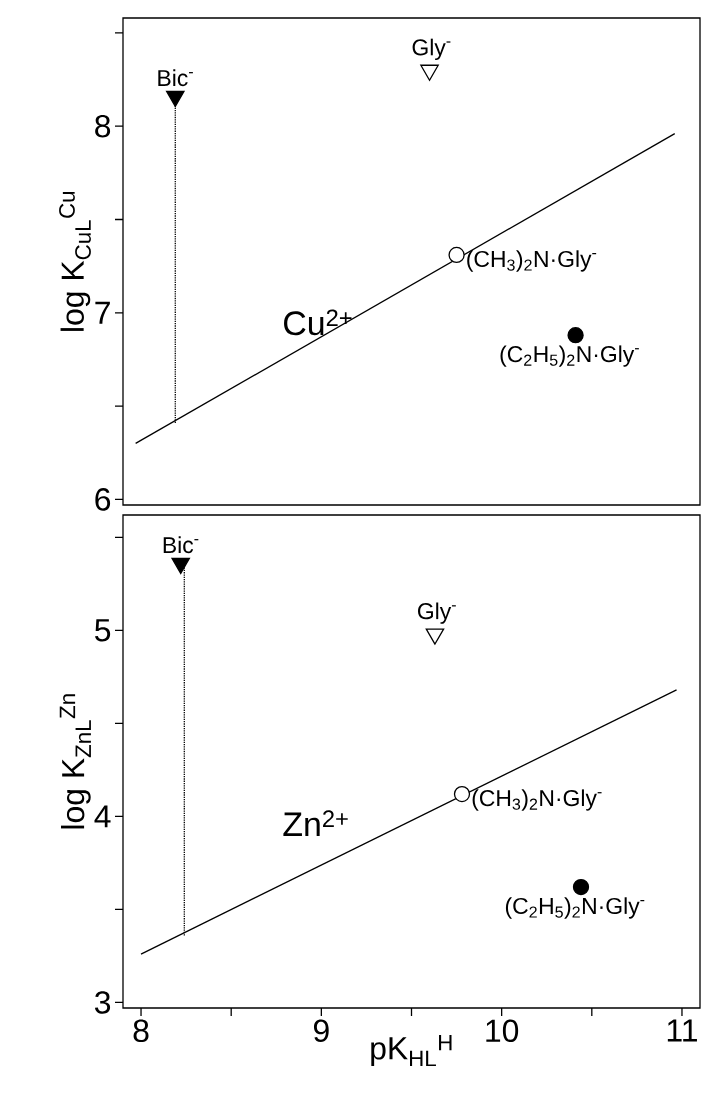 The width and height of the screenshot is (703, 1101). Describe the element at coordinates (103, 126) in the screenshot. I see `y-tick-label: 8` at that location.